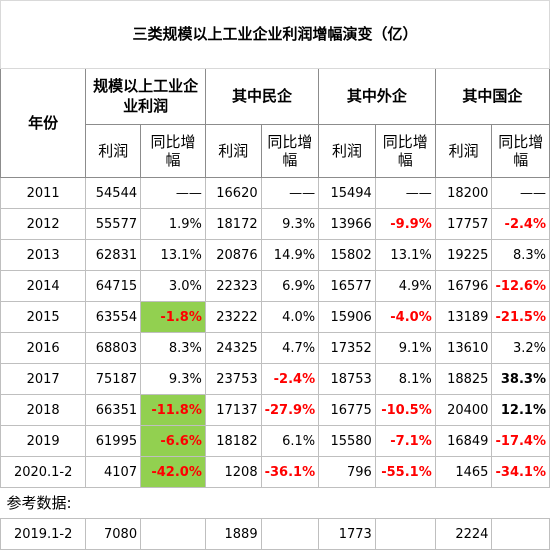 The width and height of the screenshot is (550, 553). I want to click on private-profit-cell: 1889, so click(233, 534).